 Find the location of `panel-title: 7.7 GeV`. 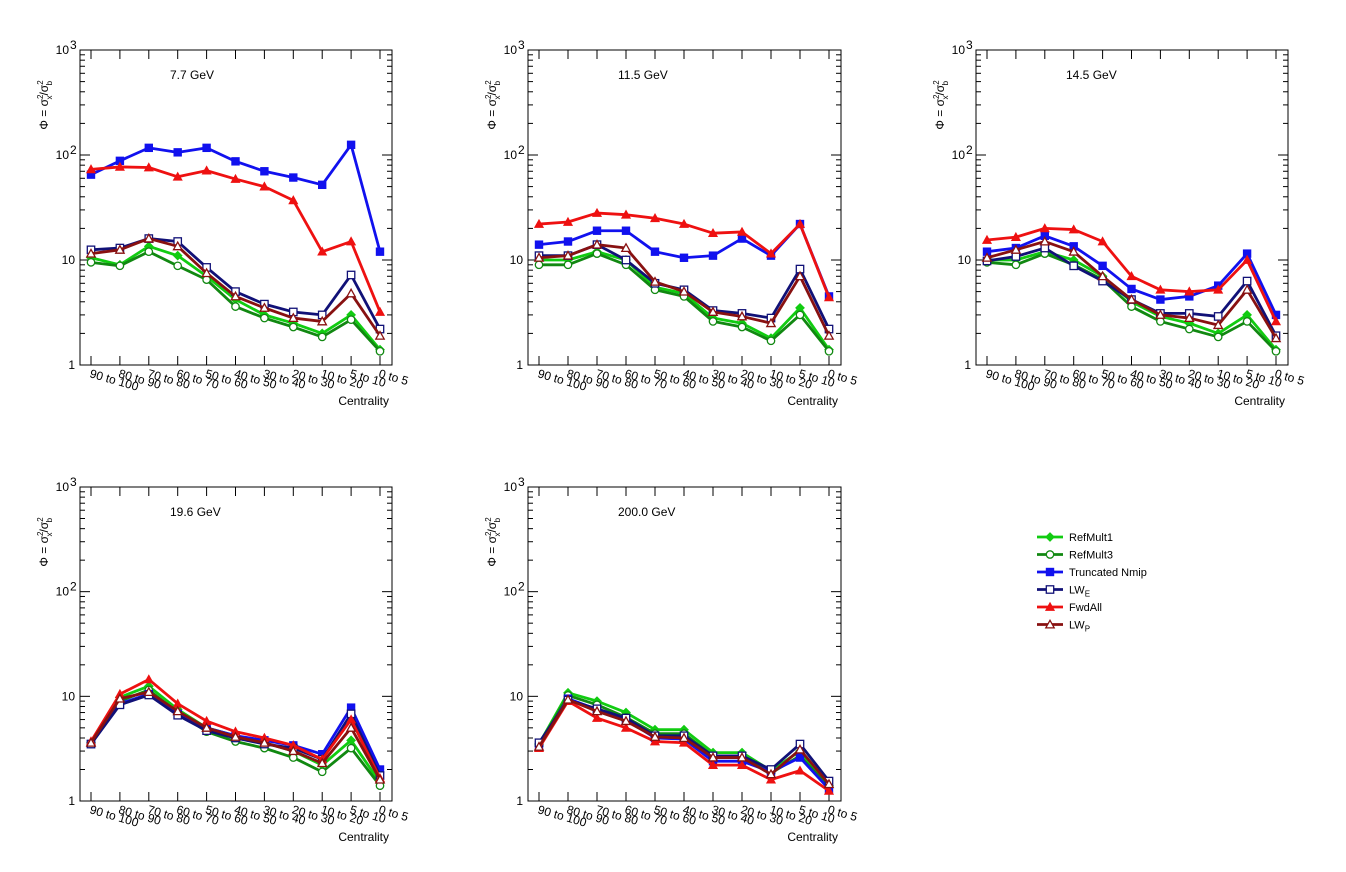

panel-title: 7.7 GeV is located at coordinates (192, 75).